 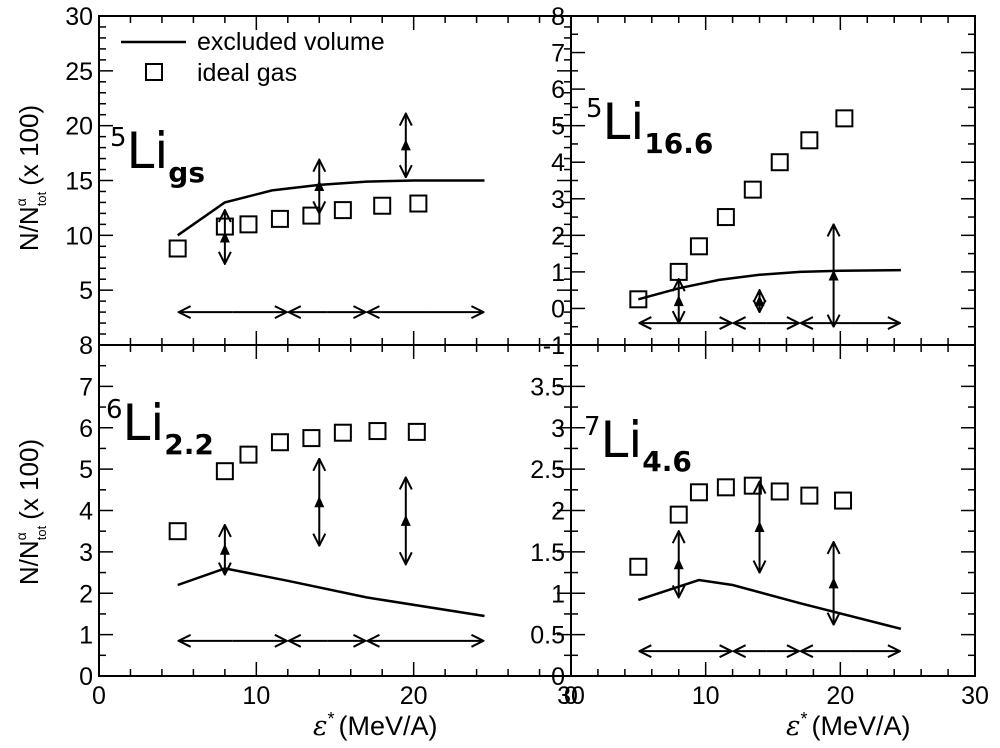 I want to click on panel-isotope-label: 7Li4.6, so click(x=638, y=444).